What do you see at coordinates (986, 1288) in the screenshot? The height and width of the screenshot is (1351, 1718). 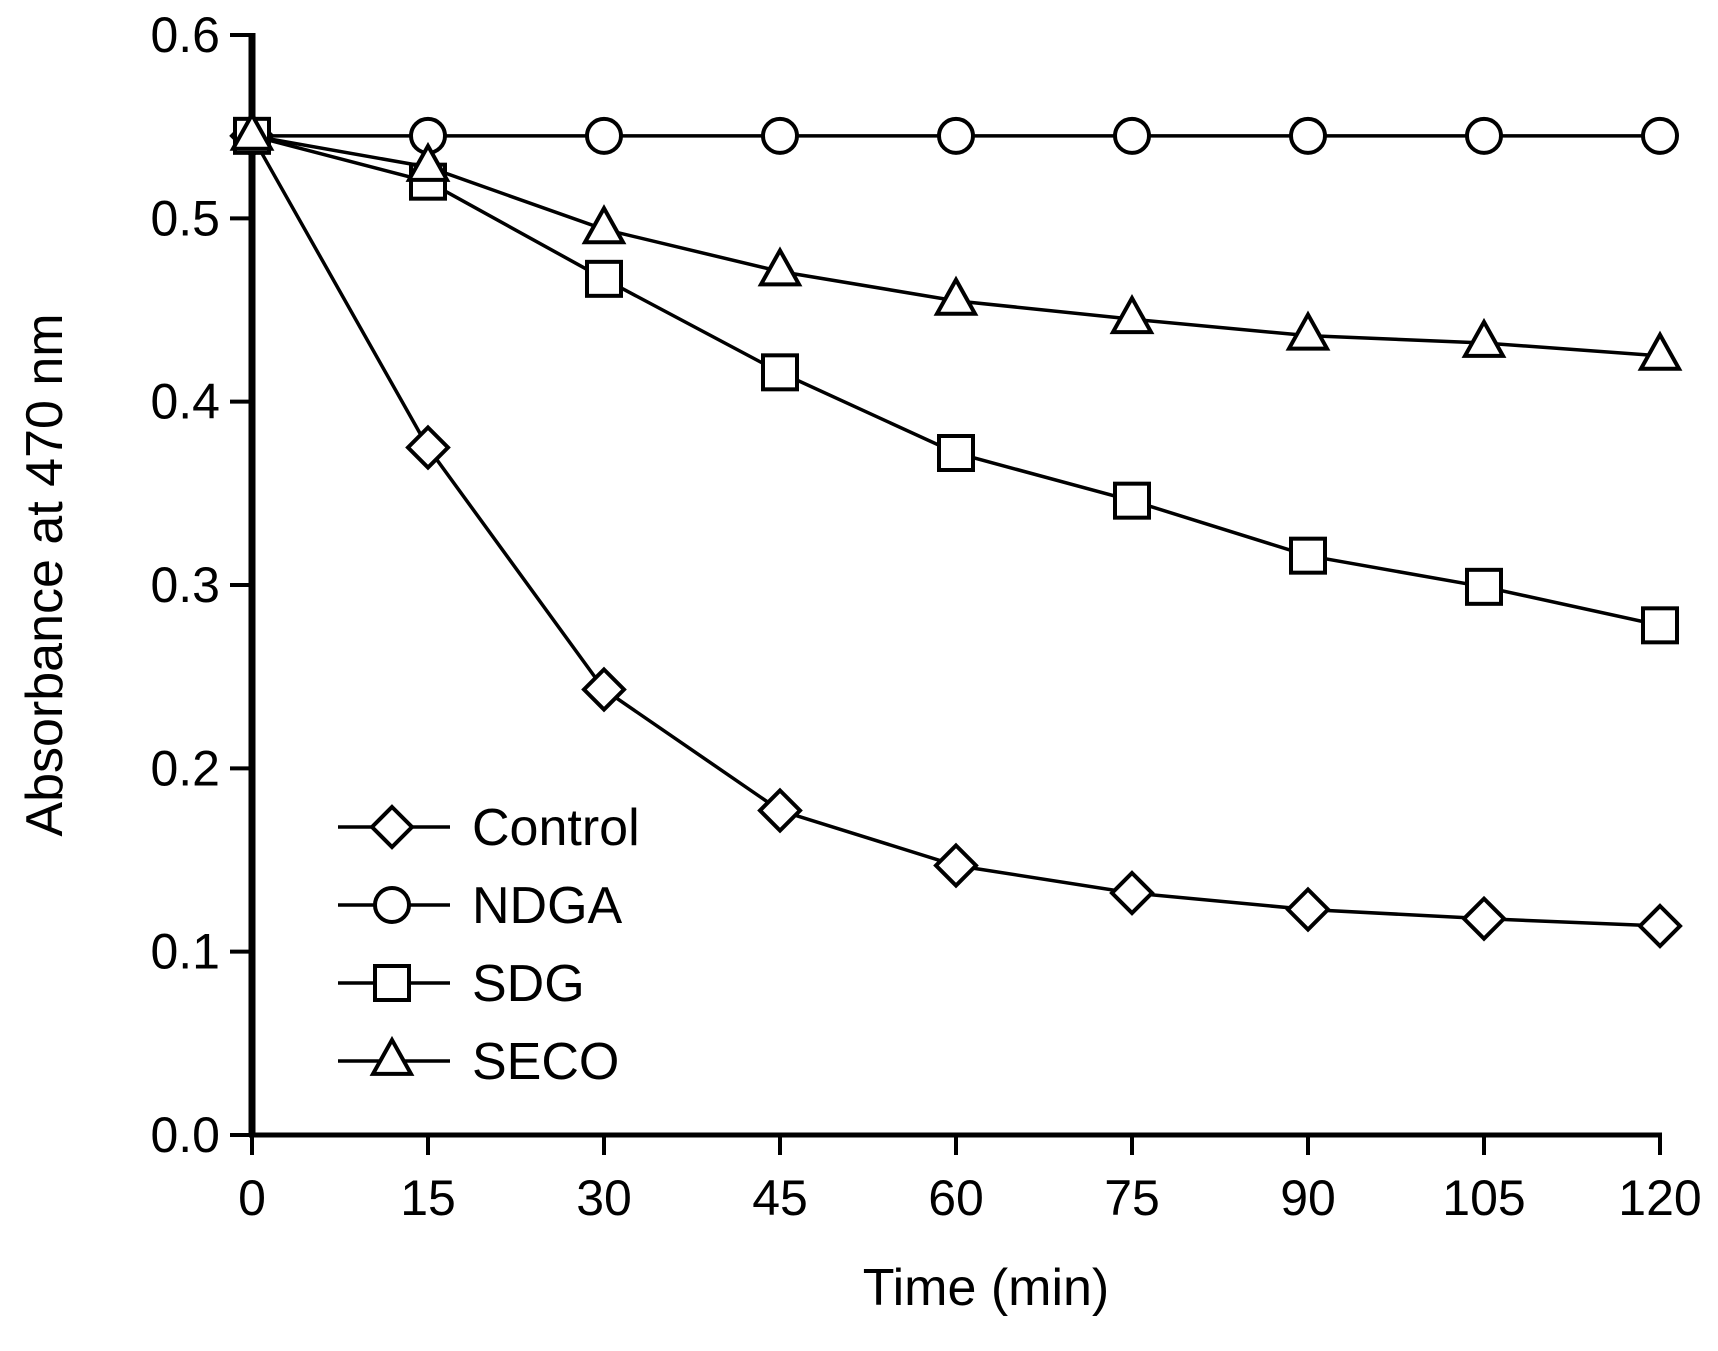 I see `x-axis-title: Time (min)` at bounding box center [986, 1288].